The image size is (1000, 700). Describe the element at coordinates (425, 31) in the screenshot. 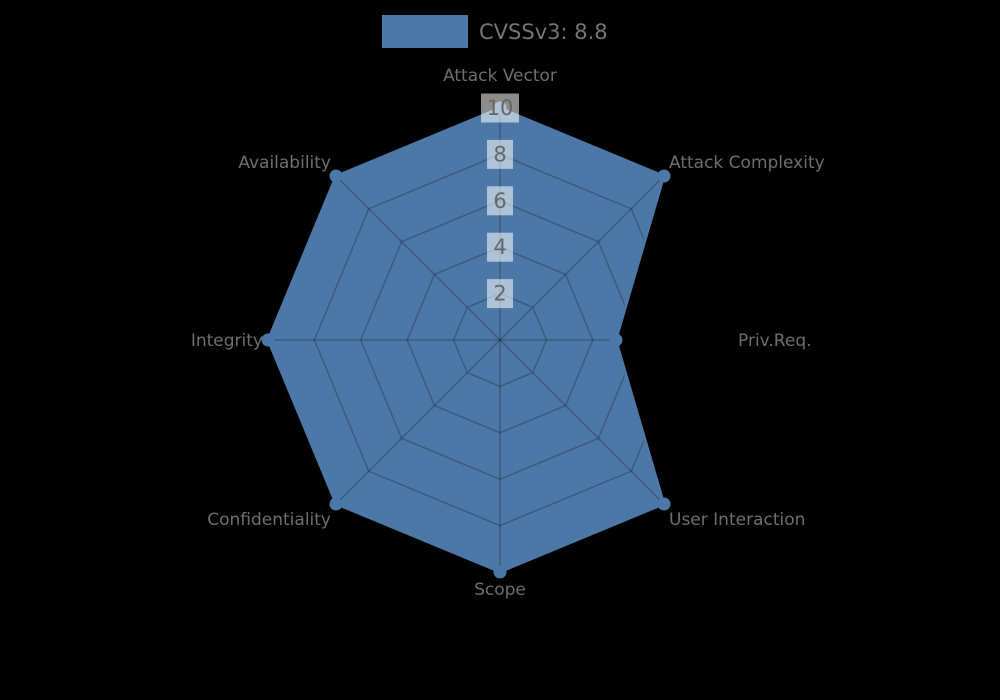

I see `legend-swatch` at that location.